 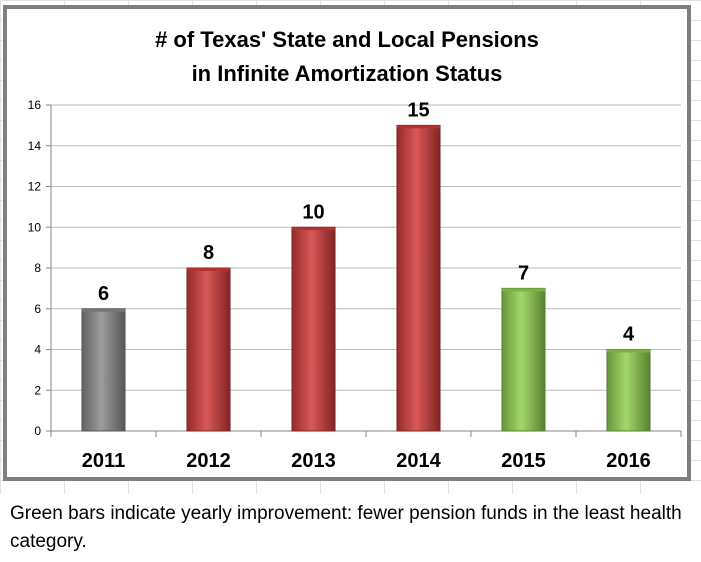 I want to click on x-category-label: 2013, so click(x=313, y=461).